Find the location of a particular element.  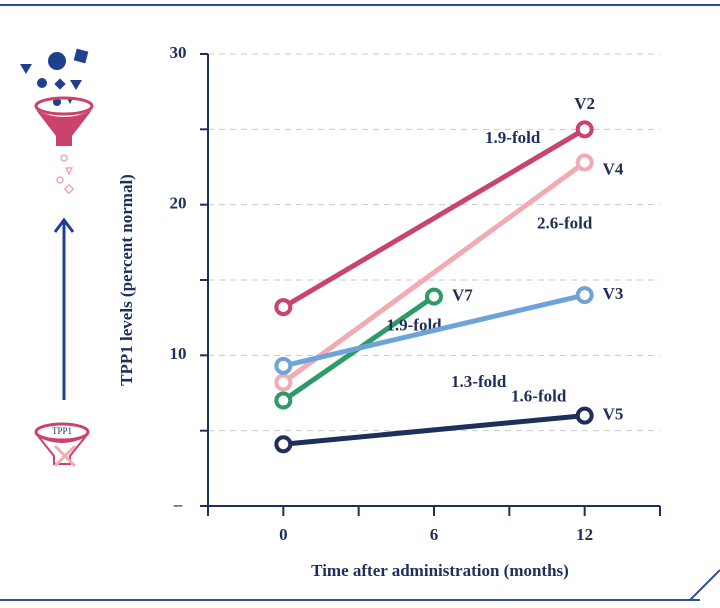

x-tick-label: 6 is located at coordinates (434, 534).